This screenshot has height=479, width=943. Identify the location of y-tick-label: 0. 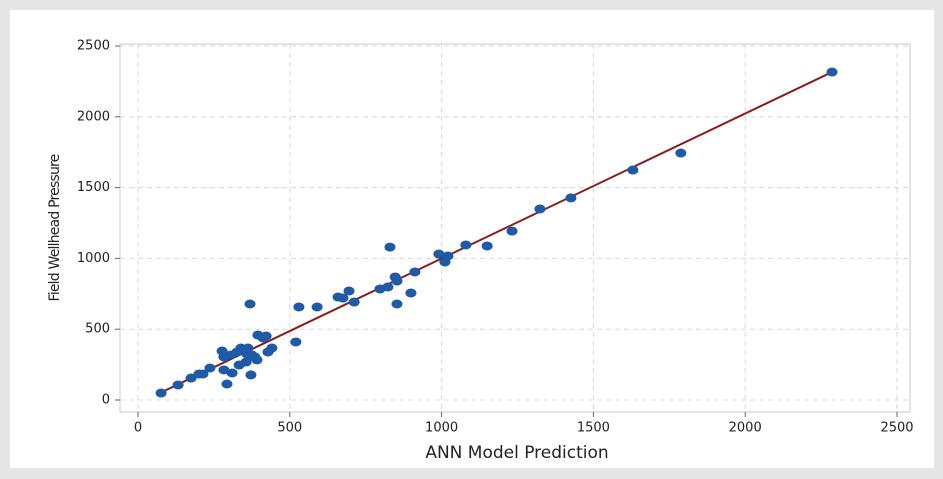
(106, 400).